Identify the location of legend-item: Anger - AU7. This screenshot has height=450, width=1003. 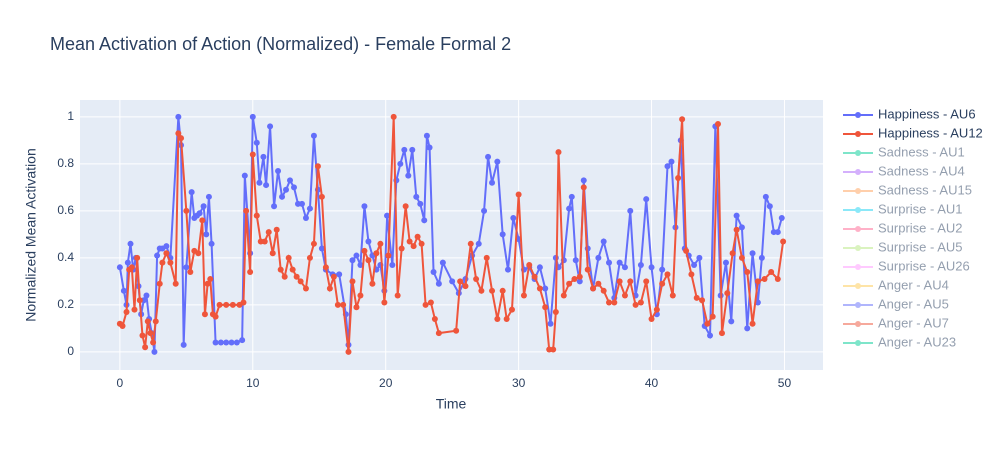
(896, 322).